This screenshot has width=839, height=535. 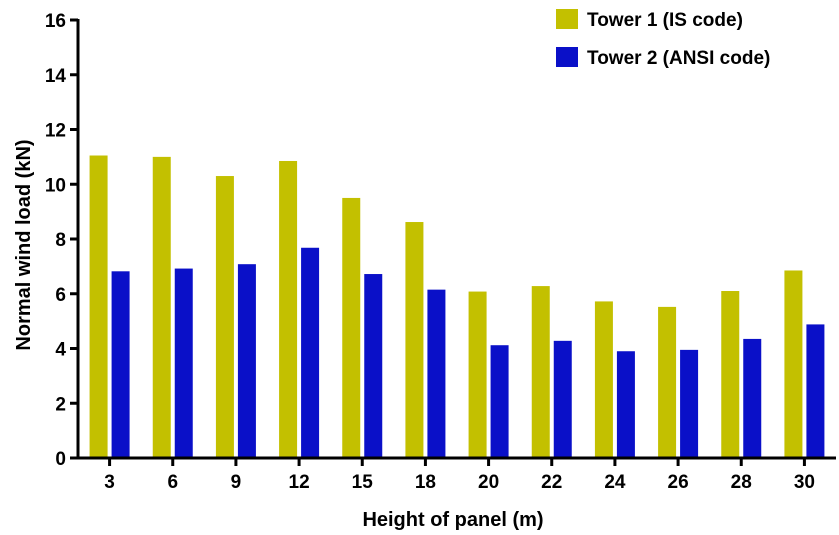 What do you see at coordinates (663, 39) in the screenshot?
I see `legend: Tower 1 (IS code) Tower 2 (ANSI code)` at bounding box center [663, 39].